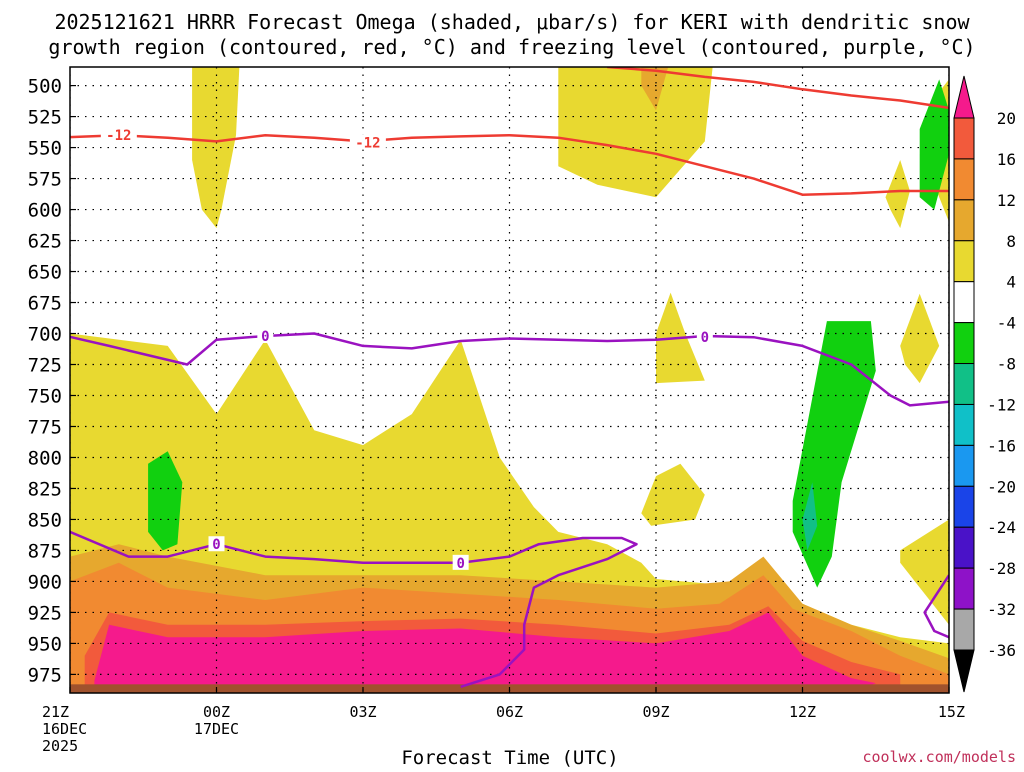  What do you see at coordinates (60, 746) in the screenshot?
I see `x-tick-label-0-2: 2025` at bounding box center [60, 746].